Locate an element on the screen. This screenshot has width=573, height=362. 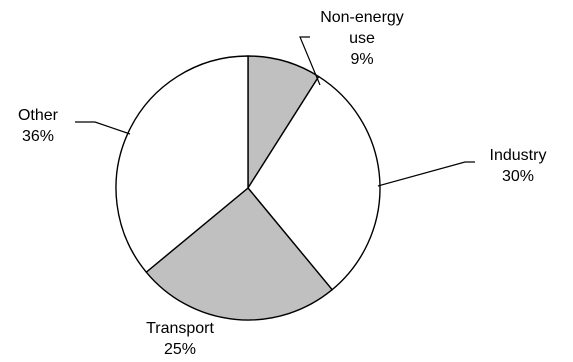
slice-value-label: 9% is located at coordinates (361, 59).